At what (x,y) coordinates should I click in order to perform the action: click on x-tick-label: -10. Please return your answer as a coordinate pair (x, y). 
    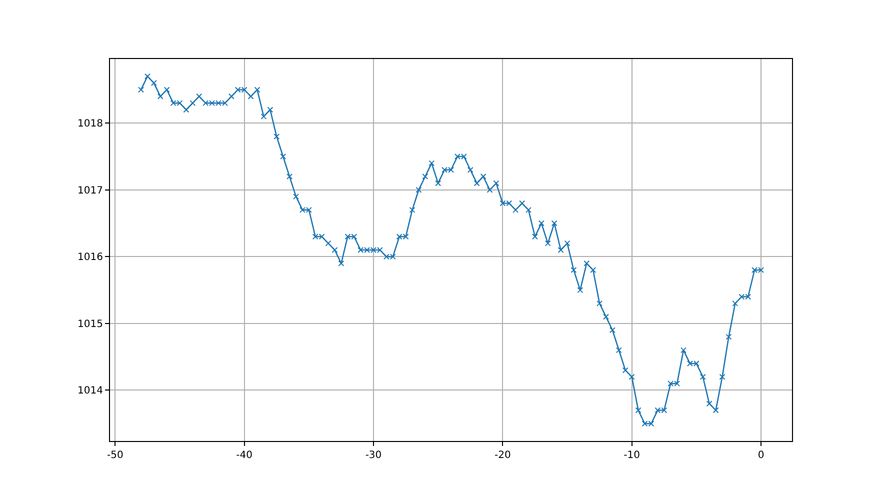
    Looking at the image, I should click on (632, 455).